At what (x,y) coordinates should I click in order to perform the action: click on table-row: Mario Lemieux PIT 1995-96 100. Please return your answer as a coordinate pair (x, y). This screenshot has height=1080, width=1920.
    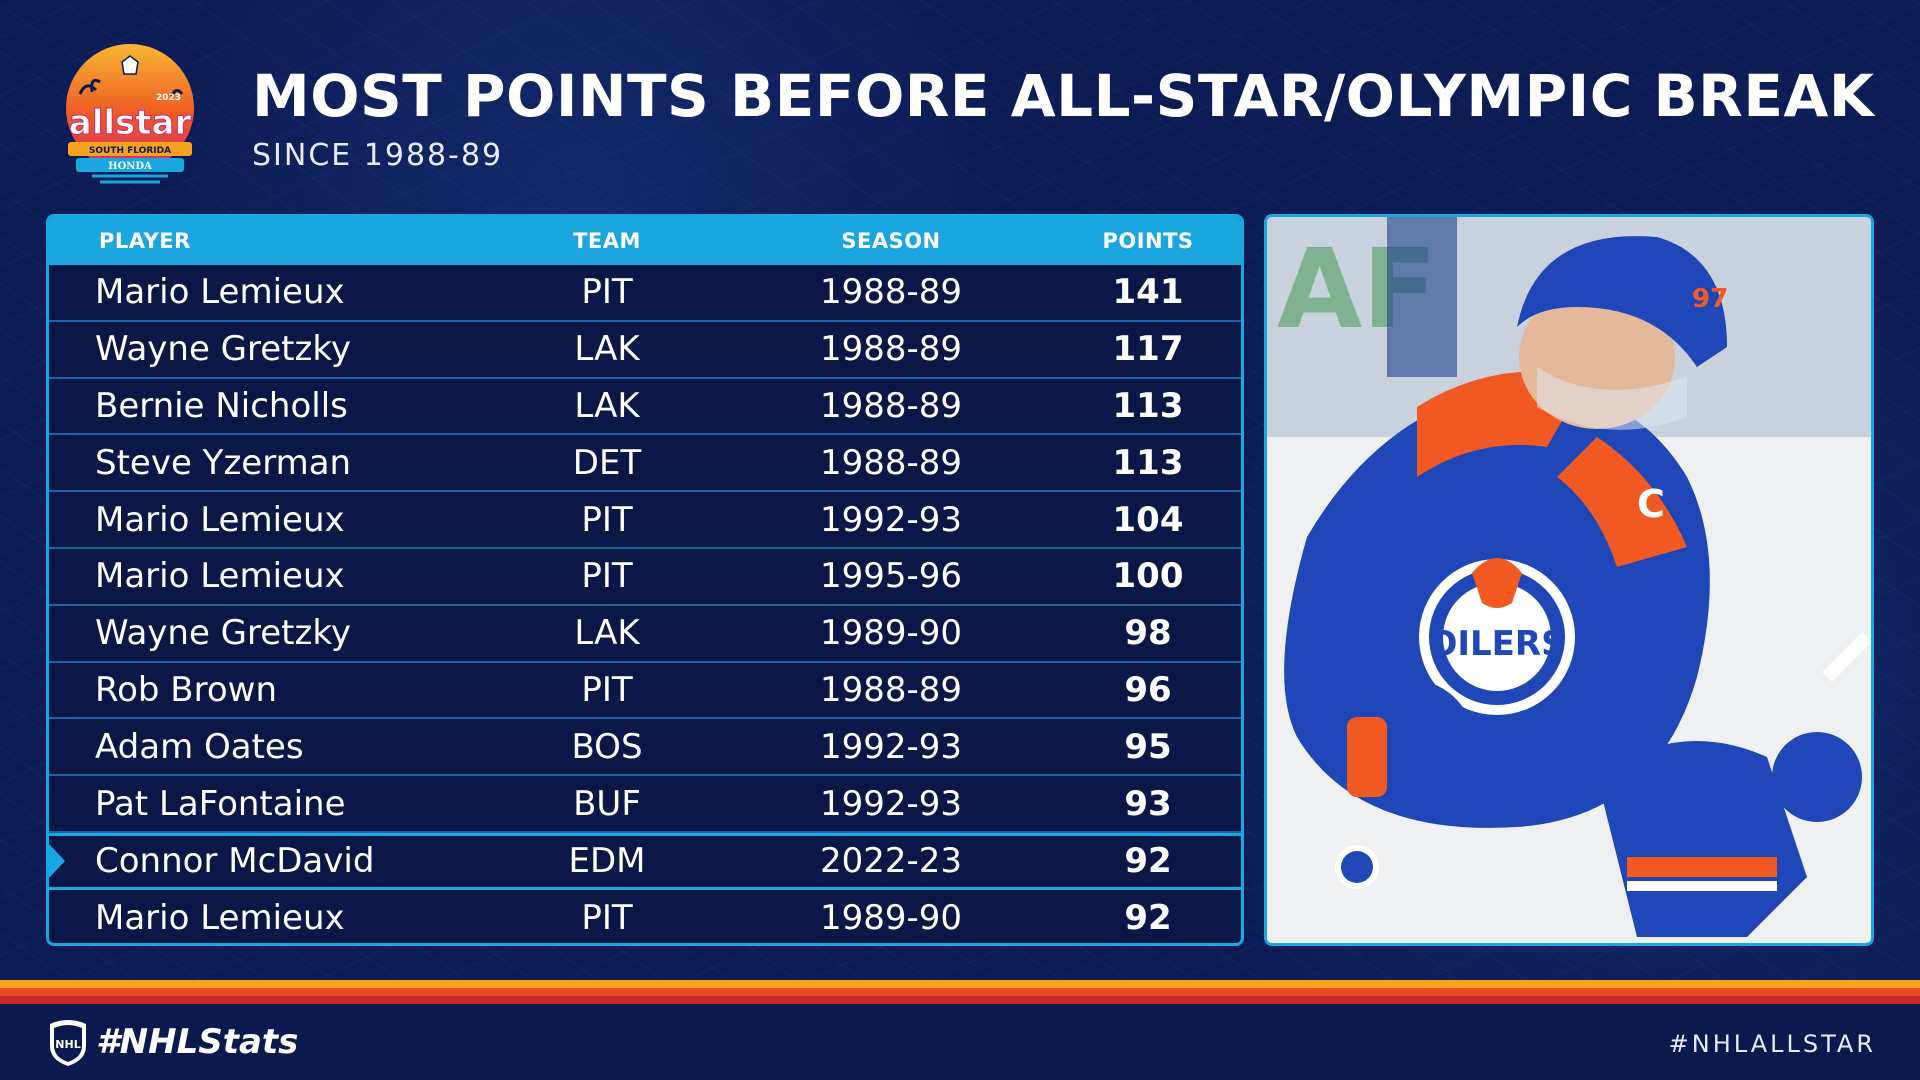
    Looking at the image, I should click on (645, 577).